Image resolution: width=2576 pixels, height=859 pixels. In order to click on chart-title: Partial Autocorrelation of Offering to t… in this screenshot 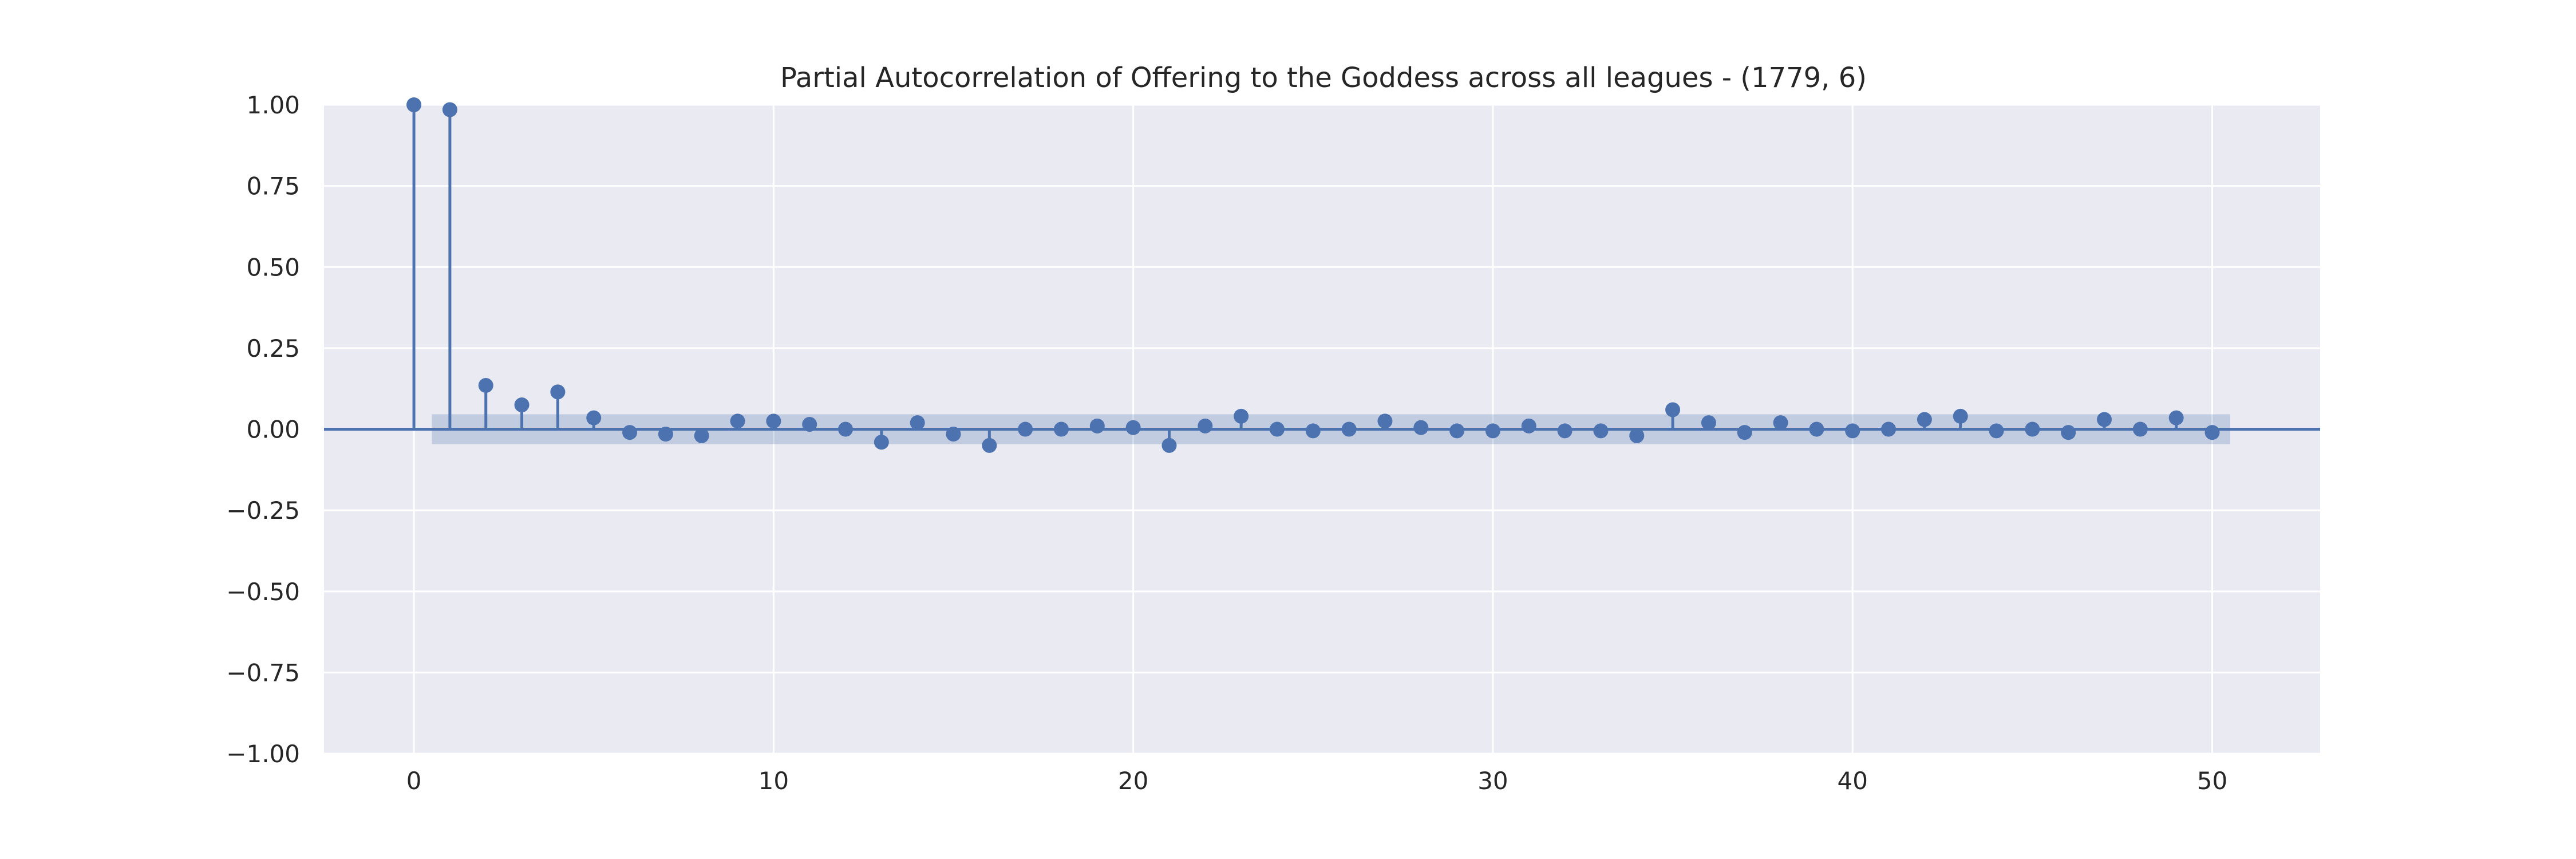, I will do `click(1323, 78)`.